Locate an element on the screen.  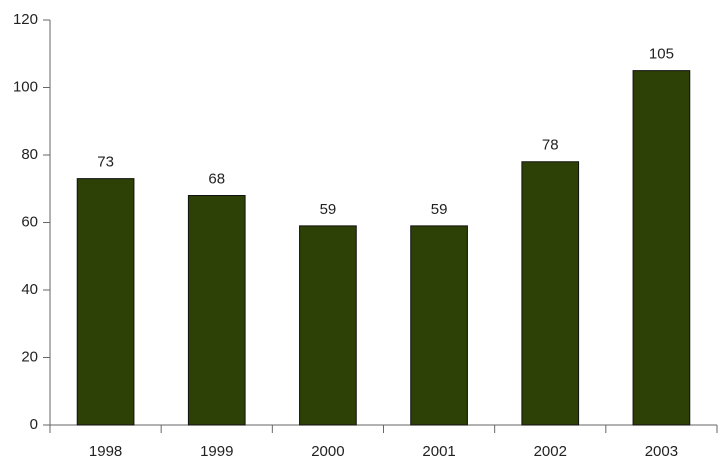
y-tick-label: 120 is located at coordinates (25, 19).